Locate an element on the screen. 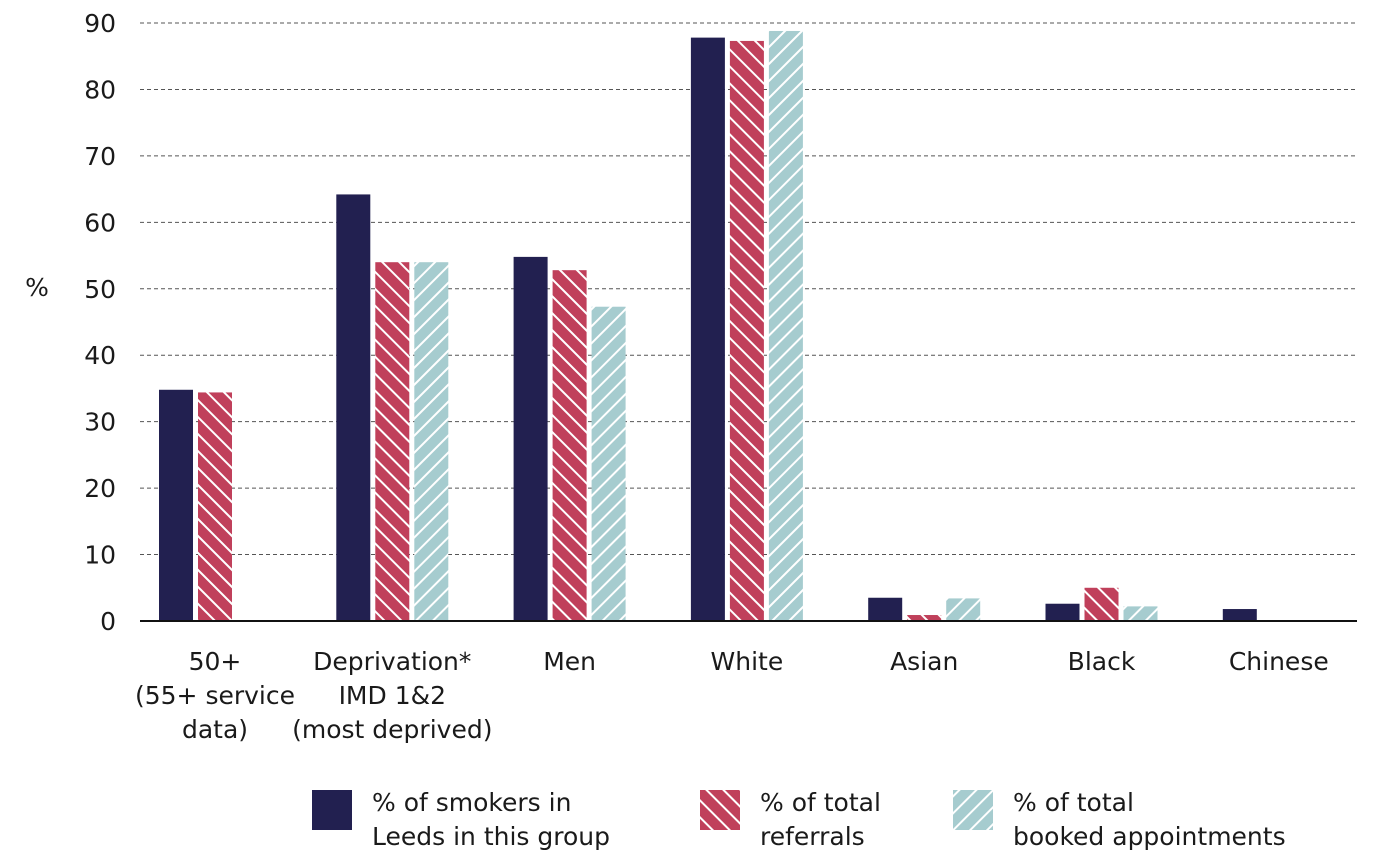 This screenshot has height=856, width=1373. legend-label: % of smokers in Leeds in this group is located at coordinates (491, 819).